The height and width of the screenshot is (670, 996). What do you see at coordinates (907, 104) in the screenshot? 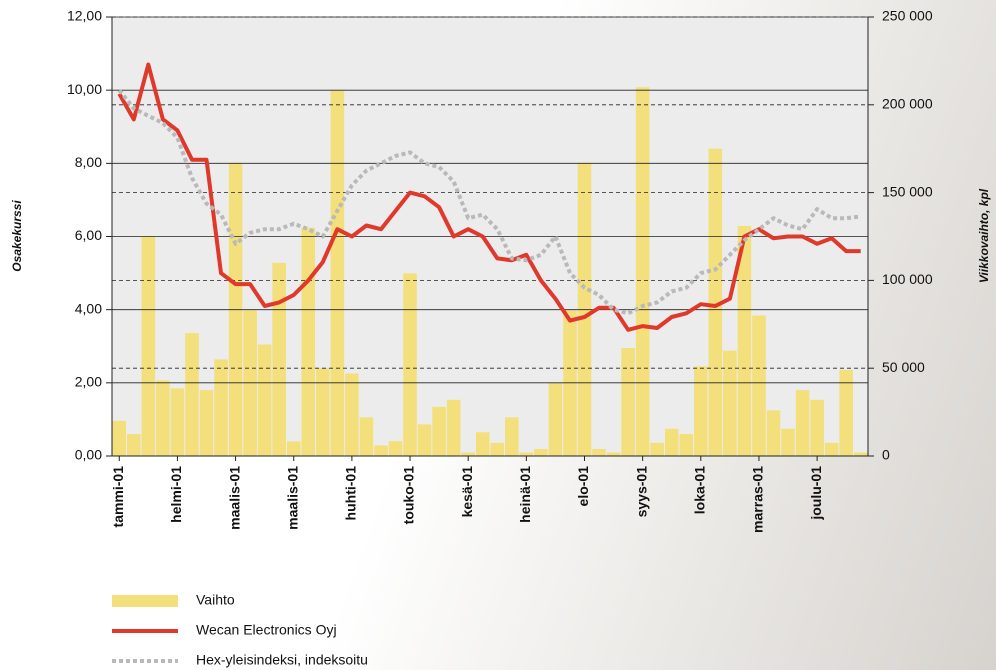
I see `y2-tick-label: 200 000` at bounding box center [907, 104].